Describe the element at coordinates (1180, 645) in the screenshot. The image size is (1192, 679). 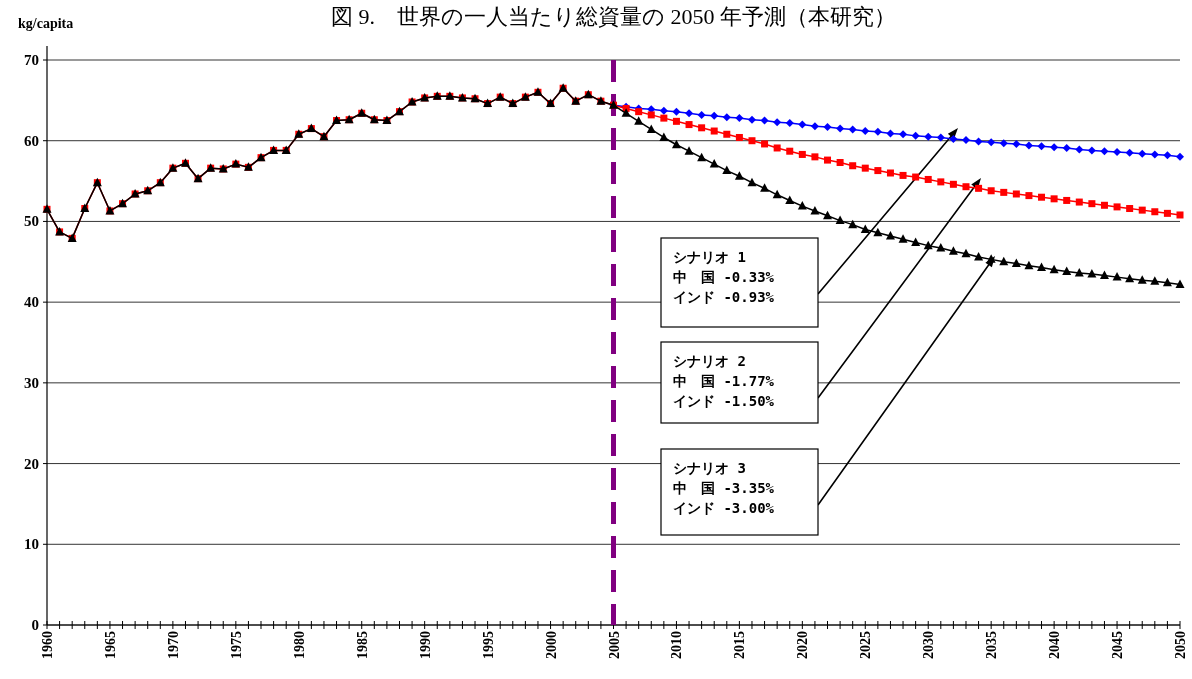
I see `x-tick-label: 2050` at that location.